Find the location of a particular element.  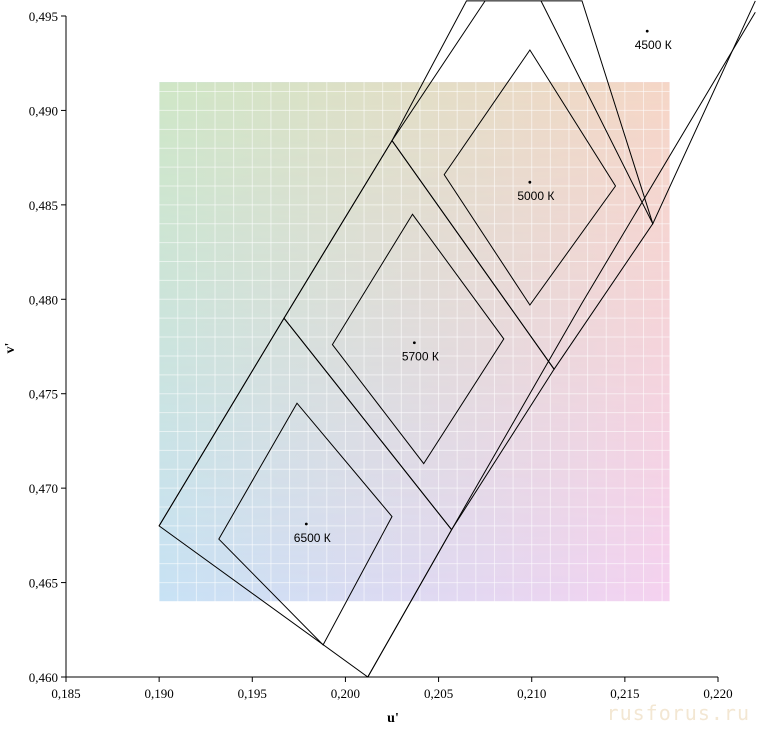

cct-point-label: 5700 К is located at coordinates (420, 357).